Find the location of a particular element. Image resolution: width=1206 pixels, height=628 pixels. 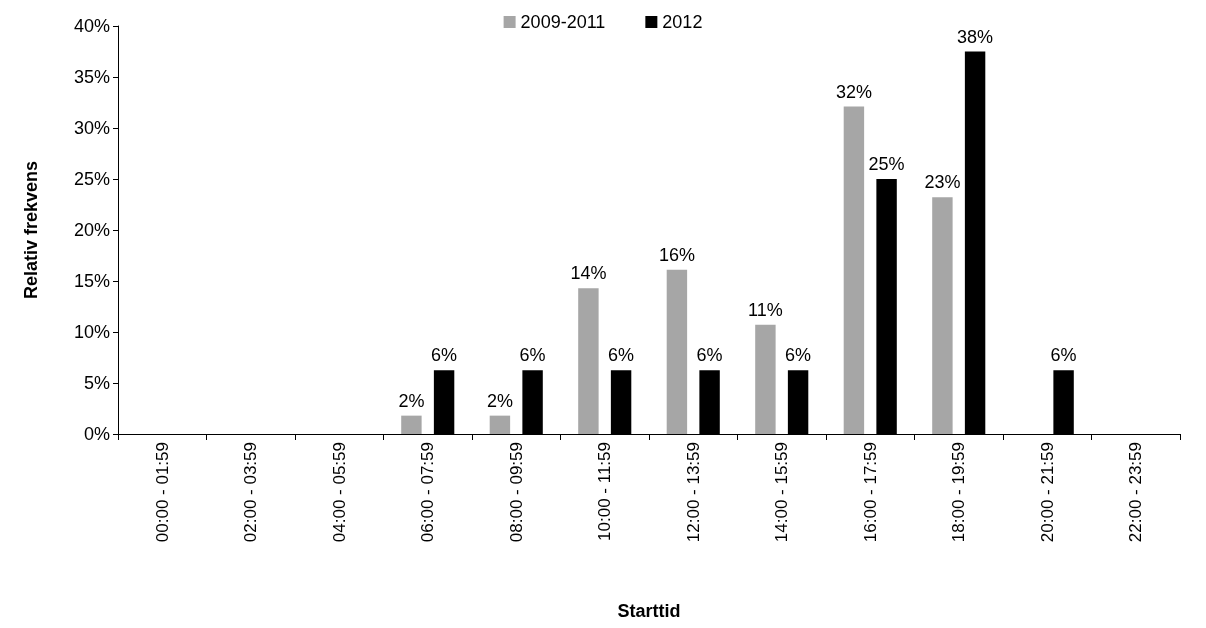

x-tick-label: 14:00 - 15:59 is located at coordinates (782, 492).